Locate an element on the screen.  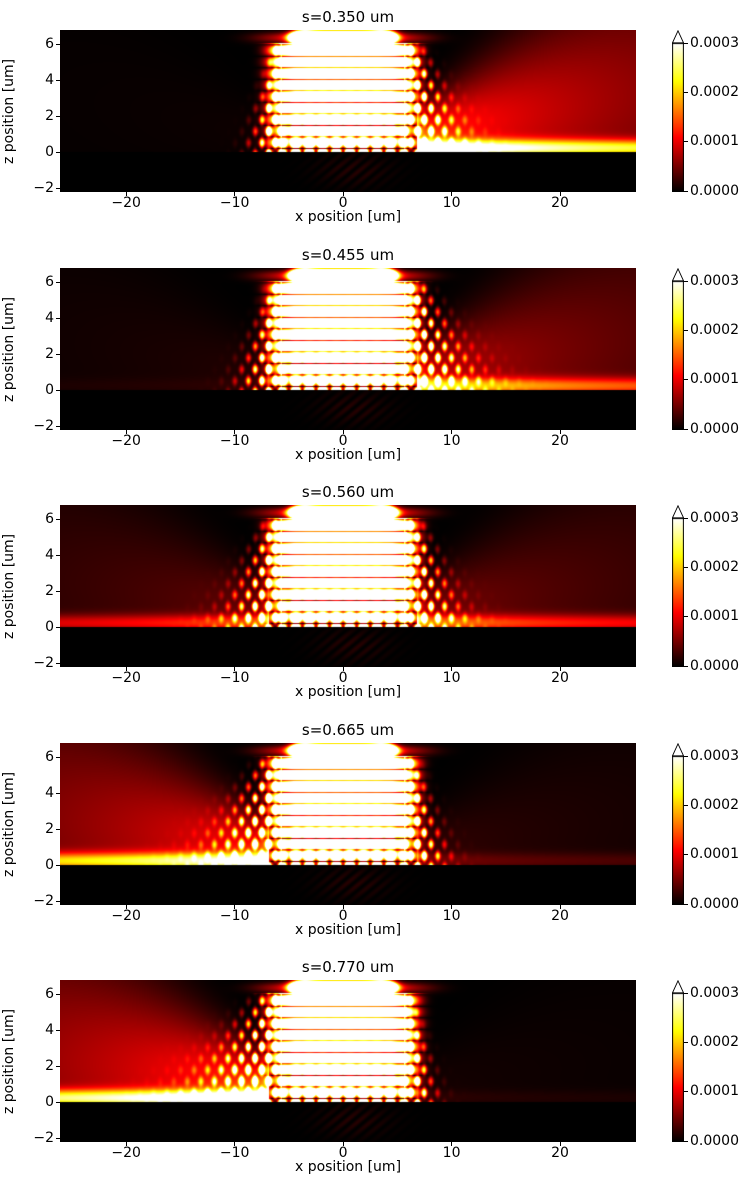
subplot-title: s=0.350 um is located at coordinates (348, 17).